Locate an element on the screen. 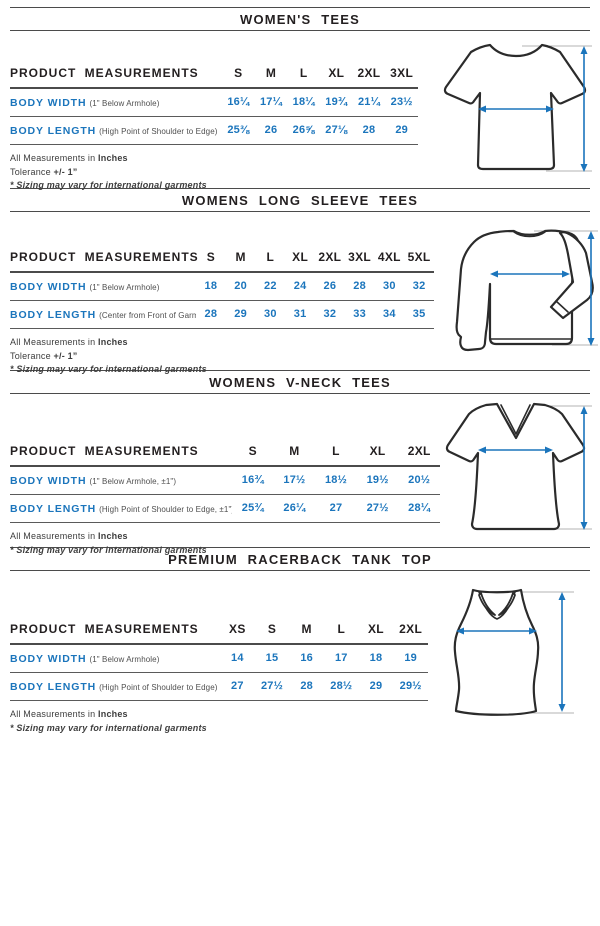  measurement-value: 20½ is located at coordinates (419, 480).